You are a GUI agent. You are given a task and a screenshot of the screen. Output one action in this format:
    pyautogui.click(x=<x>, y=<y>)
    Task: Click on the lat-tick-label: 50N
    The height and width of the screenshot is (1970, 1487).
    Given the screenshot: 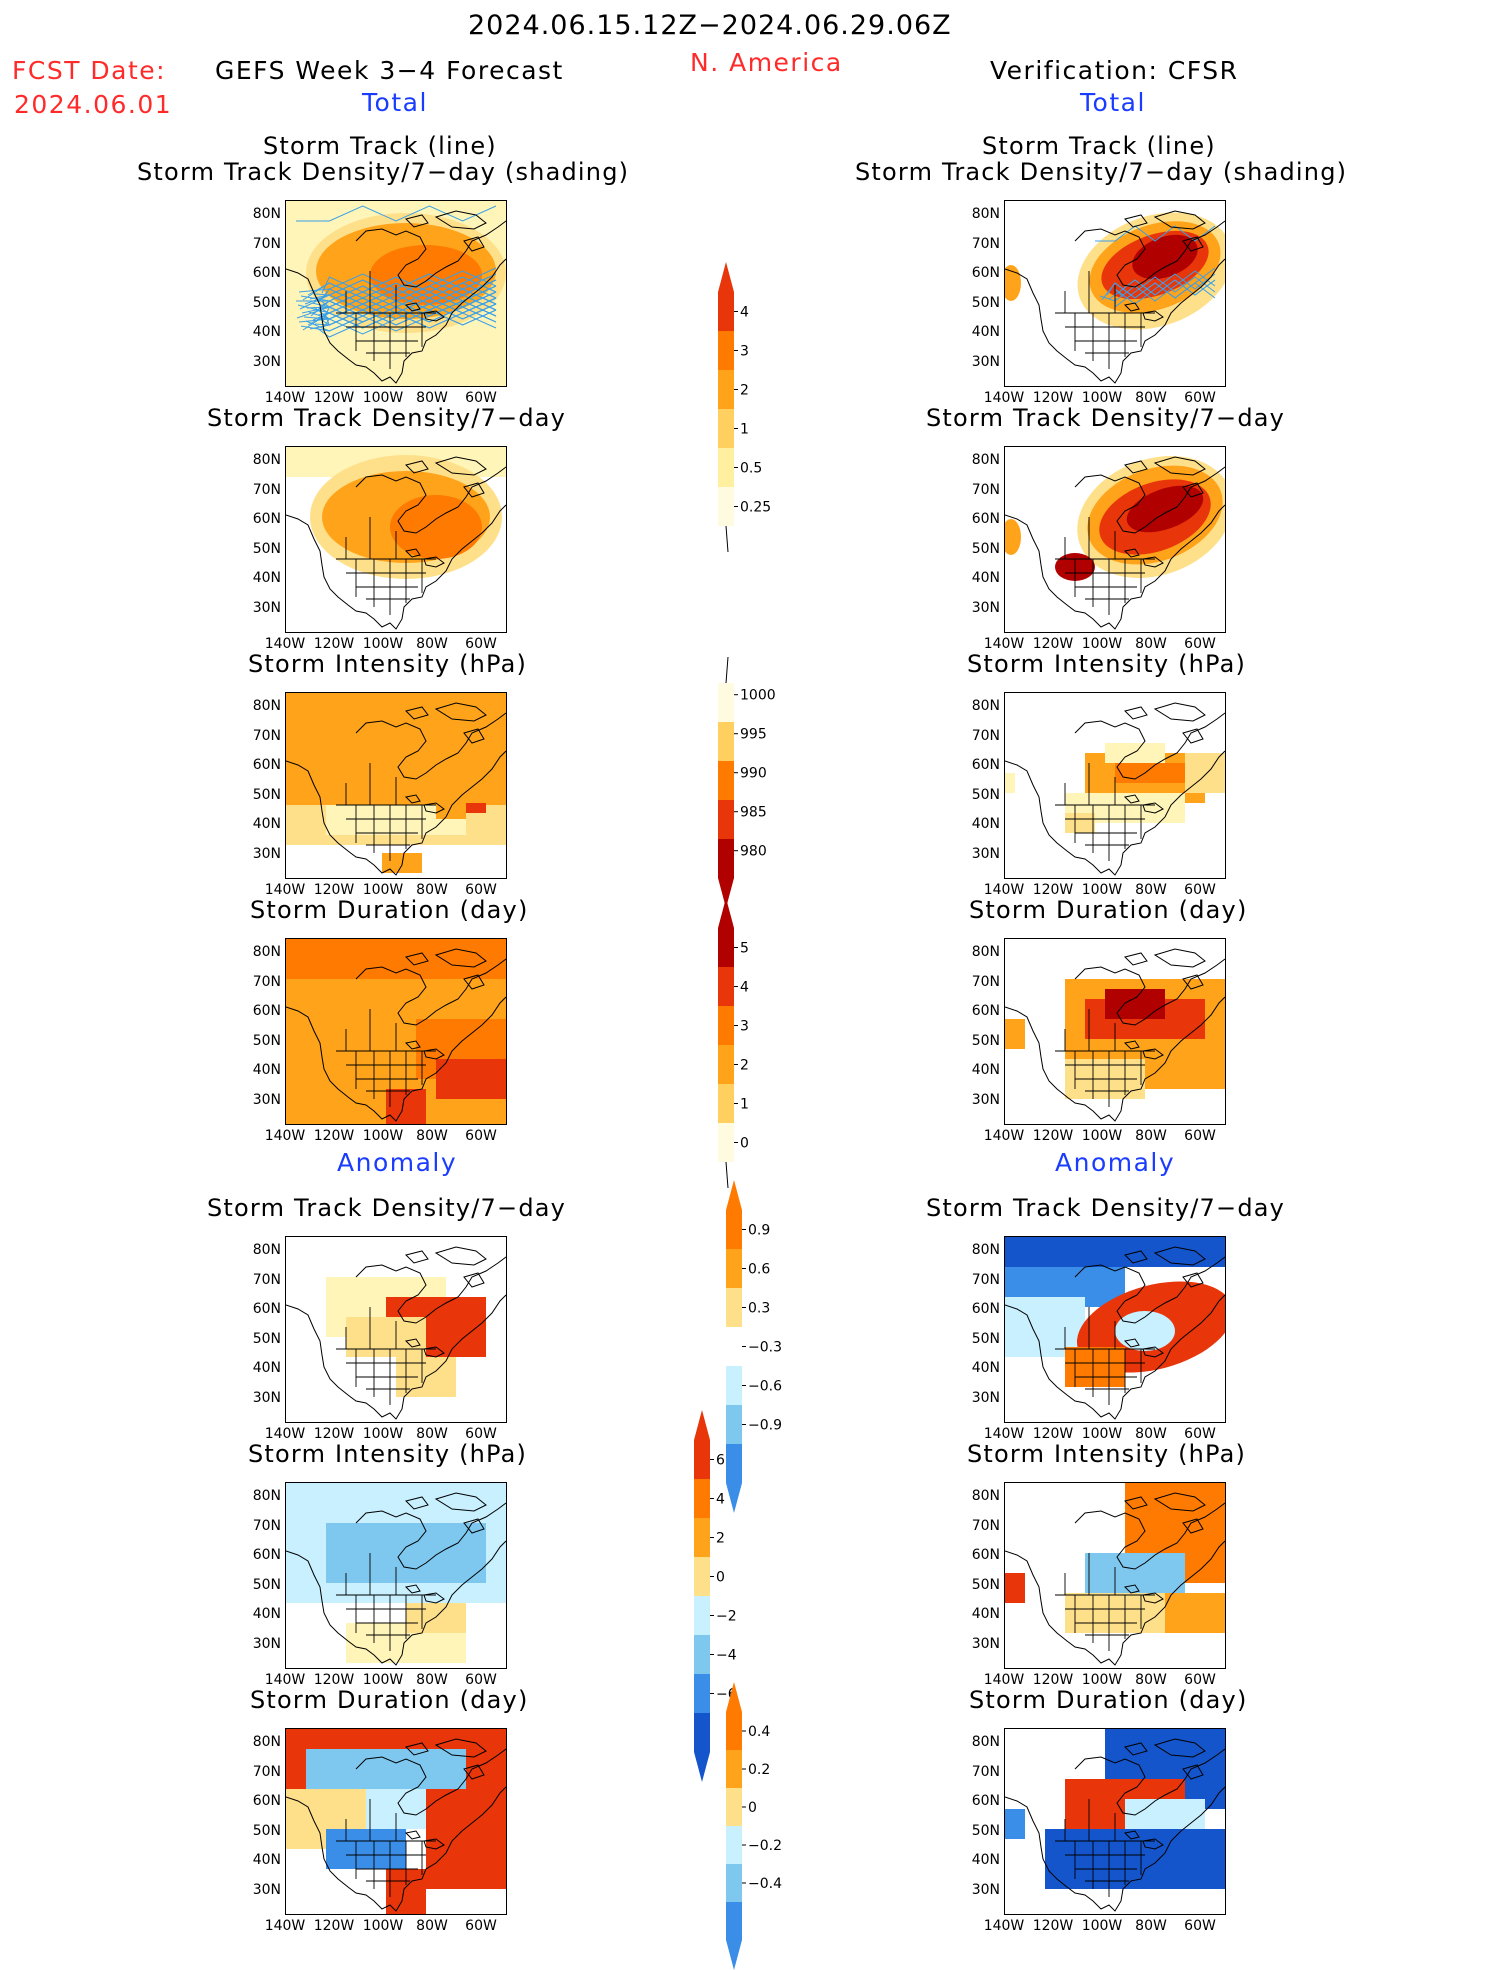 What is the action you would take?
    pyautogui.click(x=985, y=1040)
    